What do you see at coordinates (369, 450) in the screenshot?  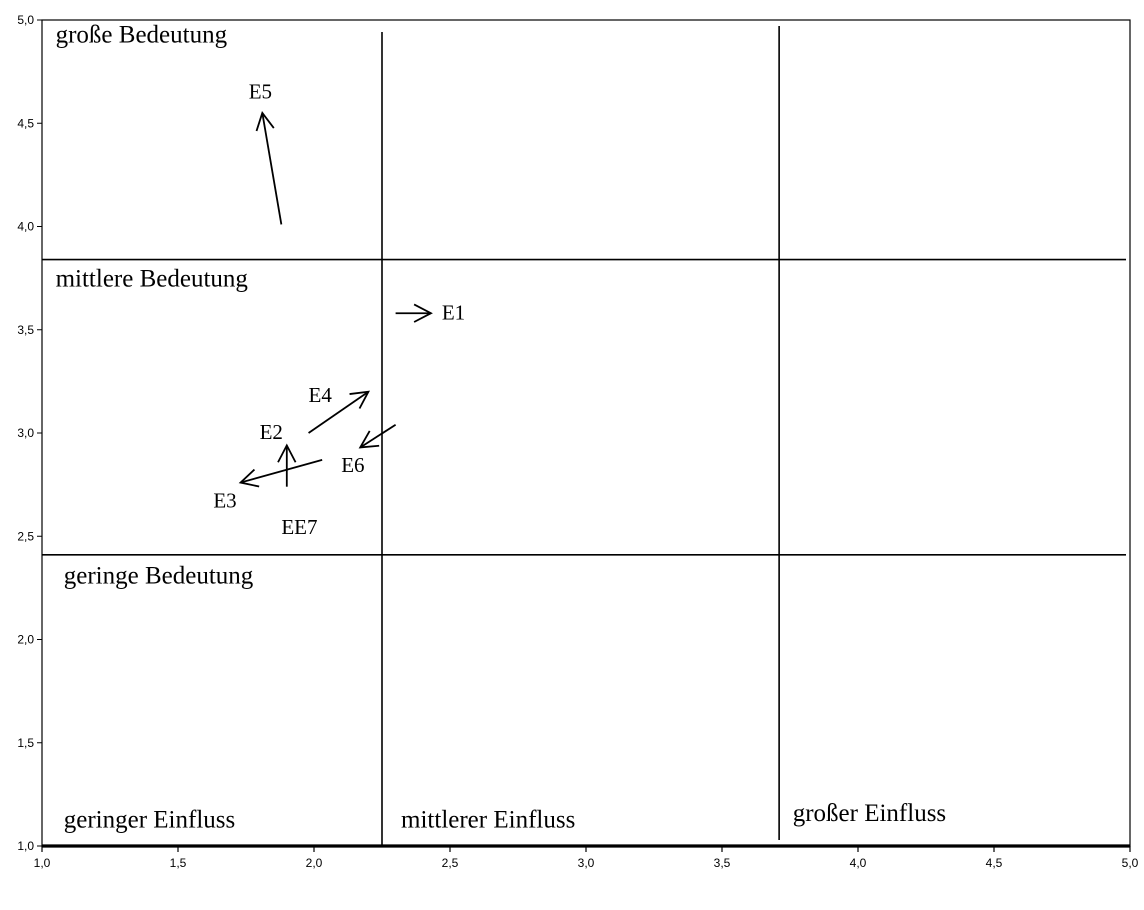 I see `arrow-e6: E6` at bounding box center [369, 450].